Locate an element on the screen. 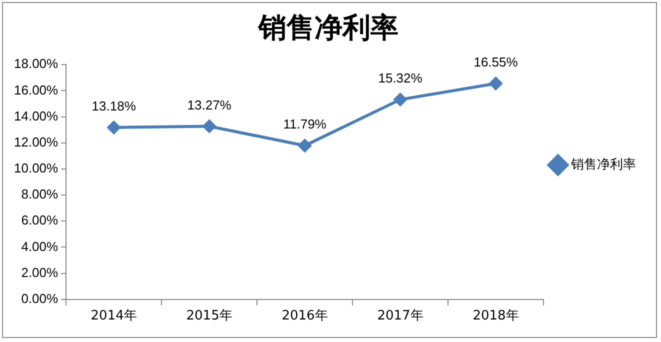 Image resolution: width=661 pixels, height=342 pixels. y-tick-label: 6.00% is located at coordinates (40, 220).